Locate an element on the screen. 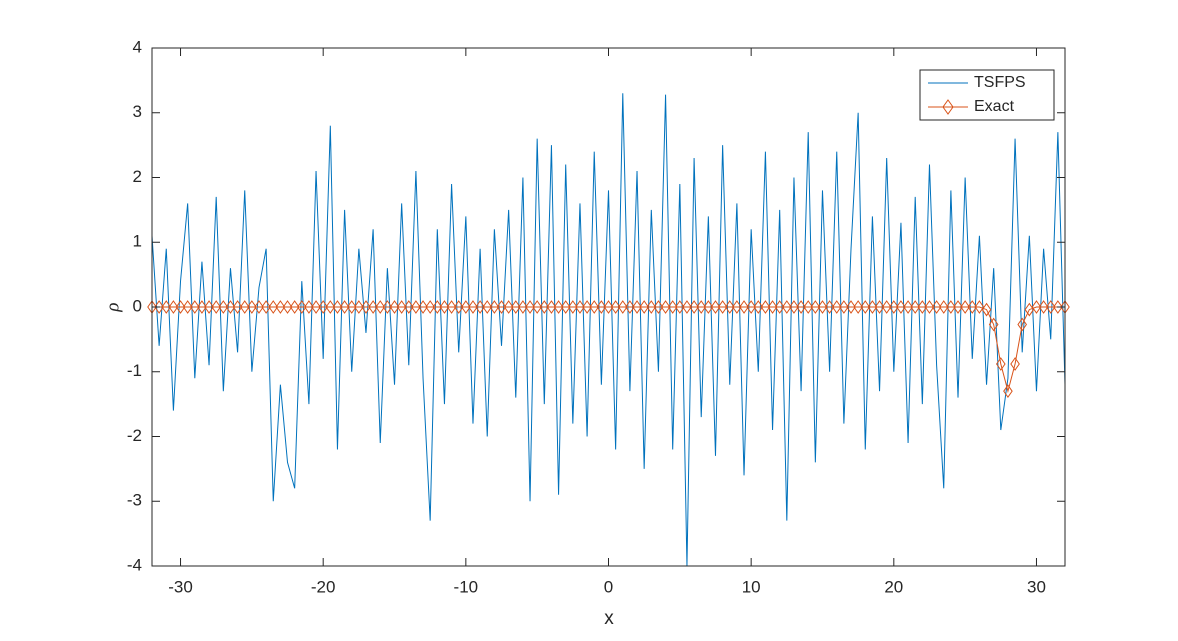 The height and width of the screenshot is (641, 1178). x-tick-label: -20 is located at coordinates (323, 586).